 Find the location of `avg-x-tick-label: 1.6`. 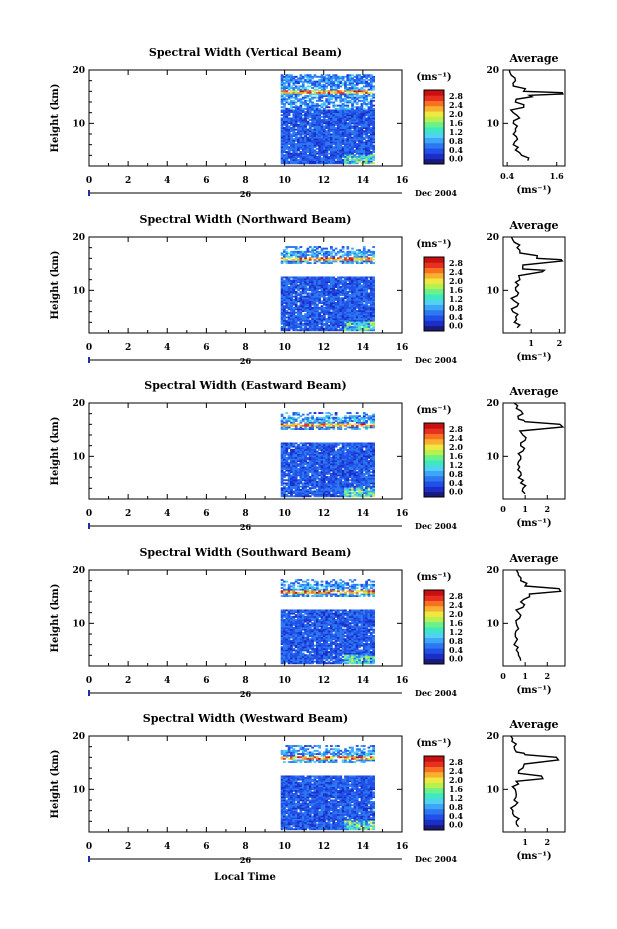

avg-x-tick-label: 1.6 is located at coordinates (557, 176).